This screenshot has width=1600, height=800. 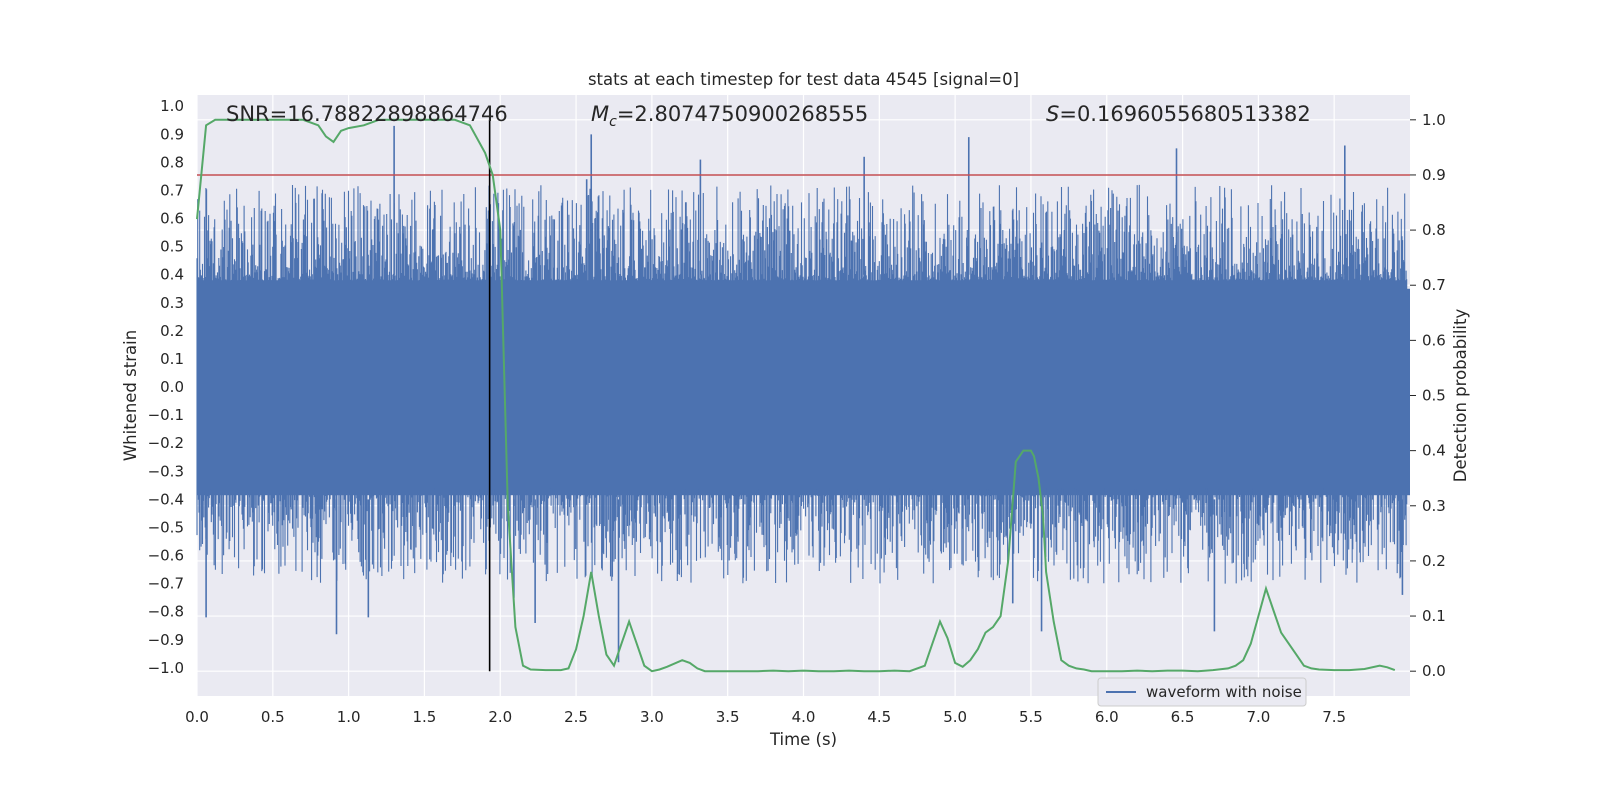 I want to click on y-tick-label: 0.7, so click(x=172, y=190).